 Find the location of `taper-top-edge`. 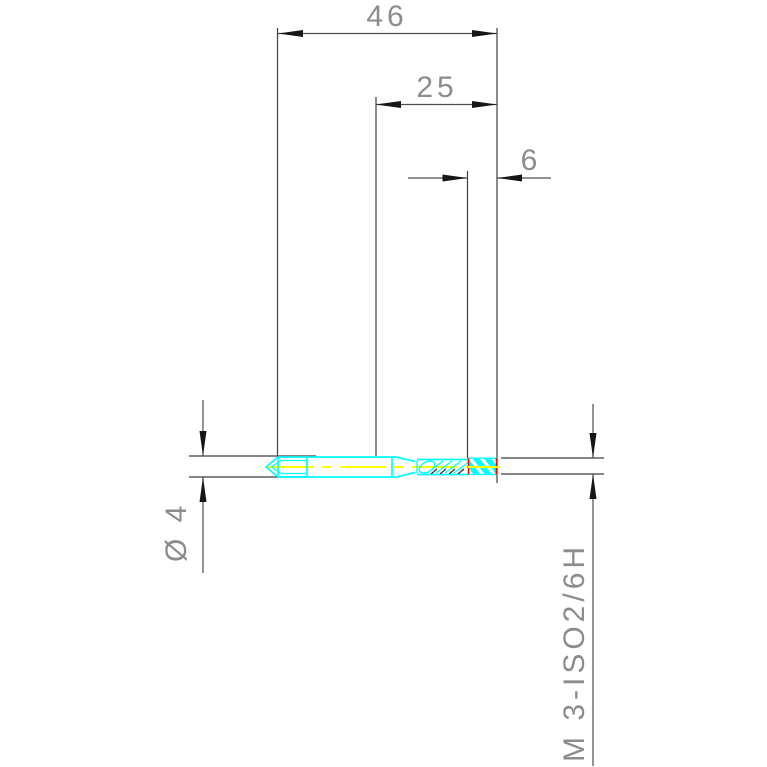

taper-top-edge is located at coordinates (405, 459).